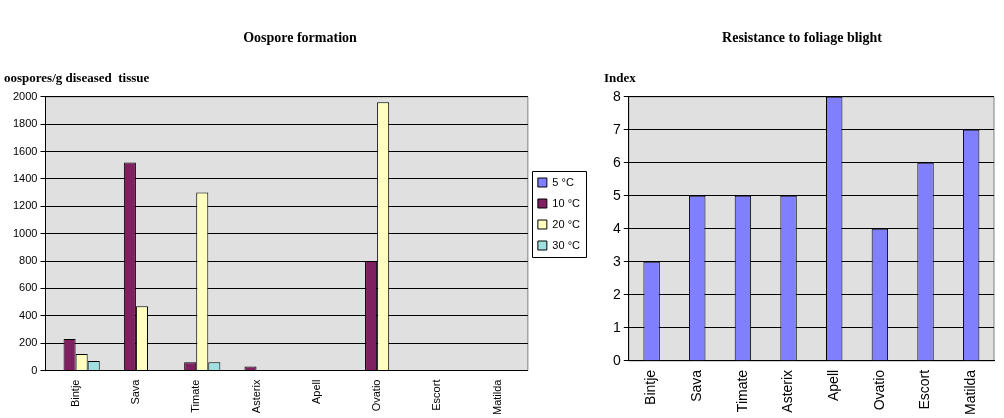 Image resolution: width=1004 pixels, height=418 pixels. Describe the element at coordinates (616, 293) in the screenshot. I see `y-tick-label: 2` at that location.